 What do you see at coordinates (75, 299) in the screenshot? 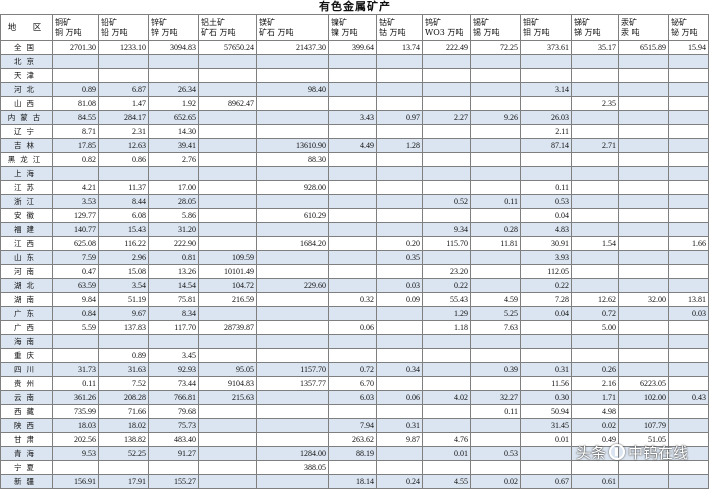
I see `table-cell: 9.84` at bounding box center [75, 299].